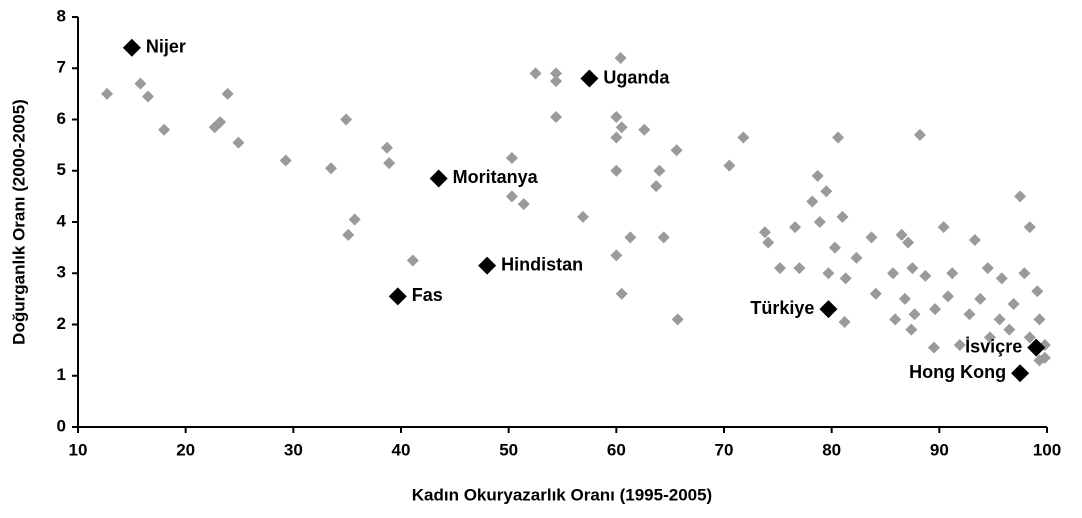 This screenshot has width=1082, height=518. I want to click on x-tick-label: 60, so click(616, 449).